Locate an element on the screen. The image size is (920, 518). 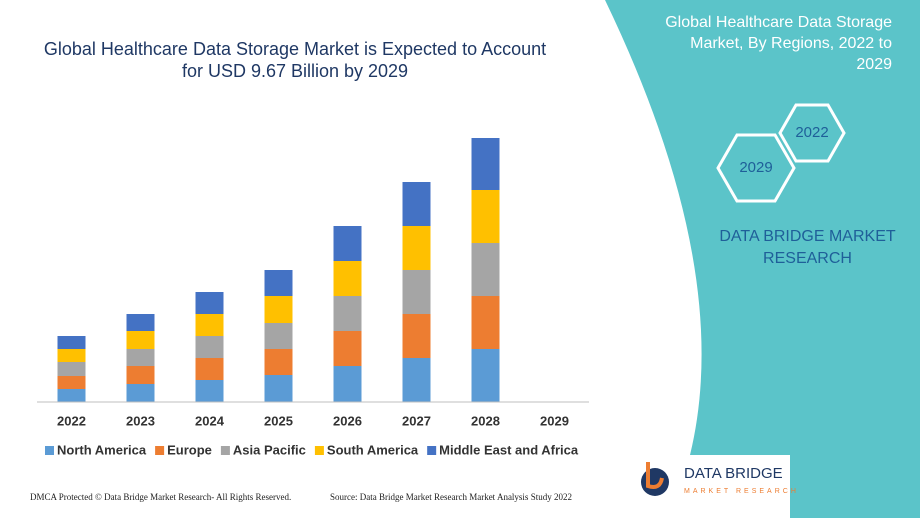
logo-tagline: MARKET RESEARCH is located at coordinates (741, 491).